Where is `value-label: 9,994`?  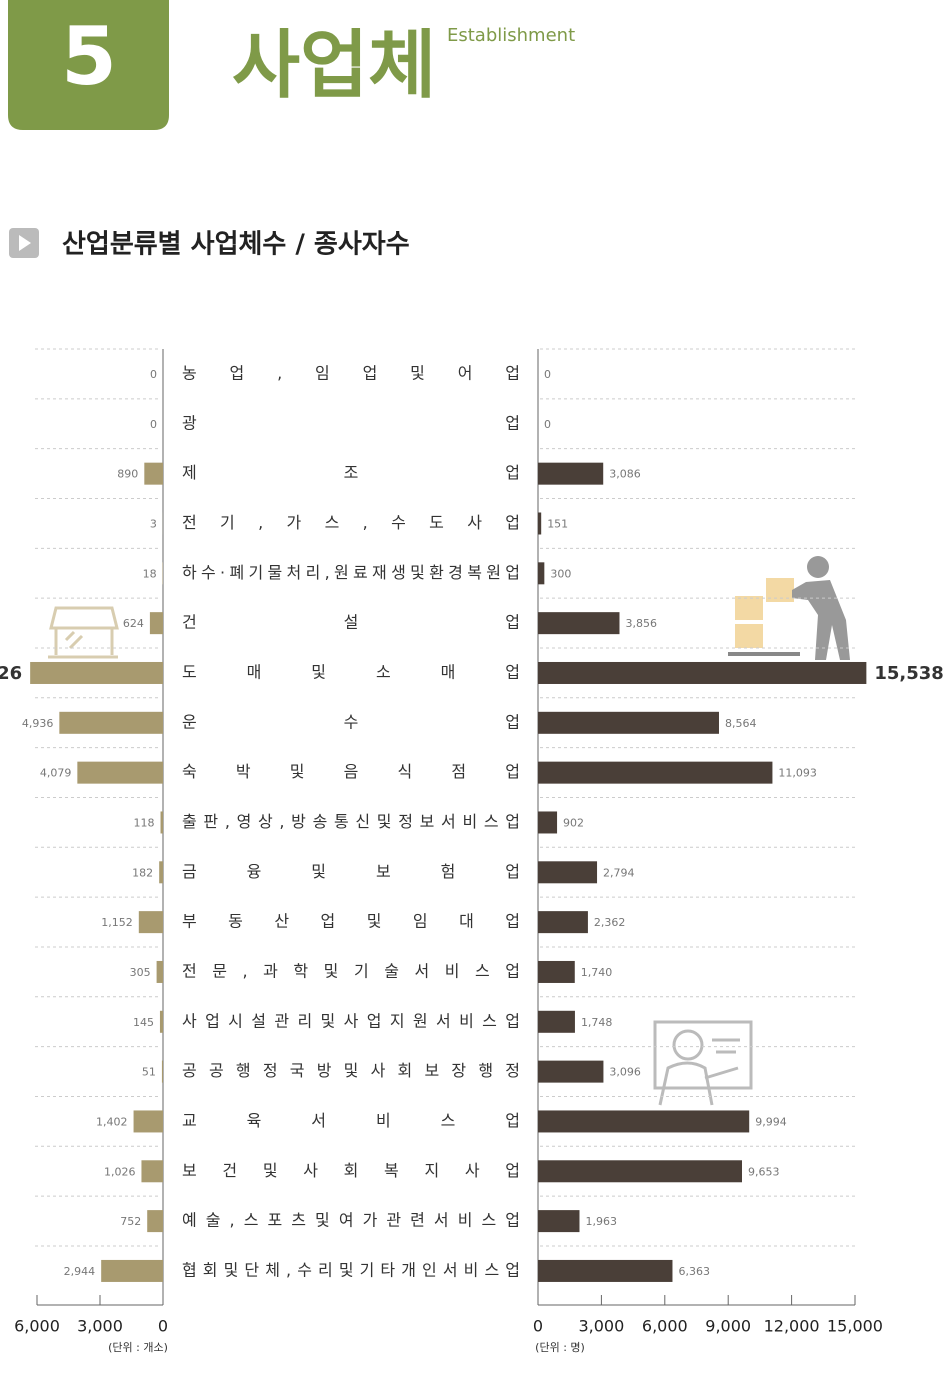
value-label: 9,994 is located at coordinates (771, 1121).